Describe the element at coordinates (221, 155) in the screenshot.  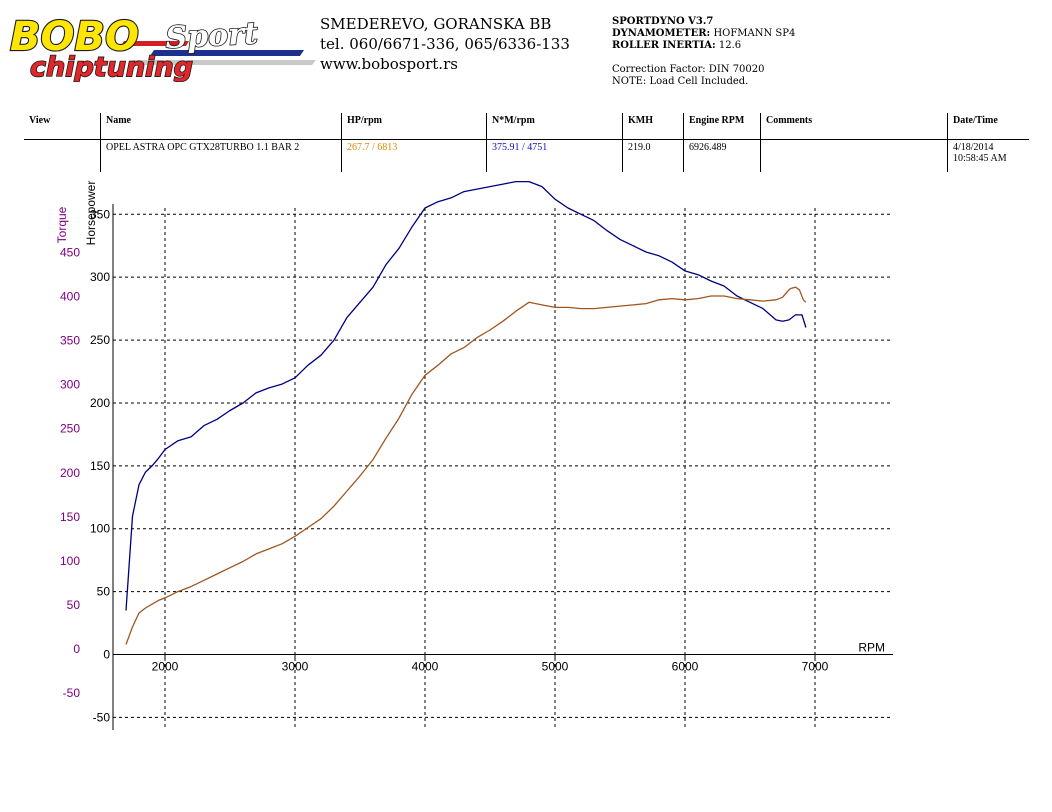
I see `cell-name: OPEL ASTRA OPC GTX28TURBO 1.1 BAR 2` at that location.